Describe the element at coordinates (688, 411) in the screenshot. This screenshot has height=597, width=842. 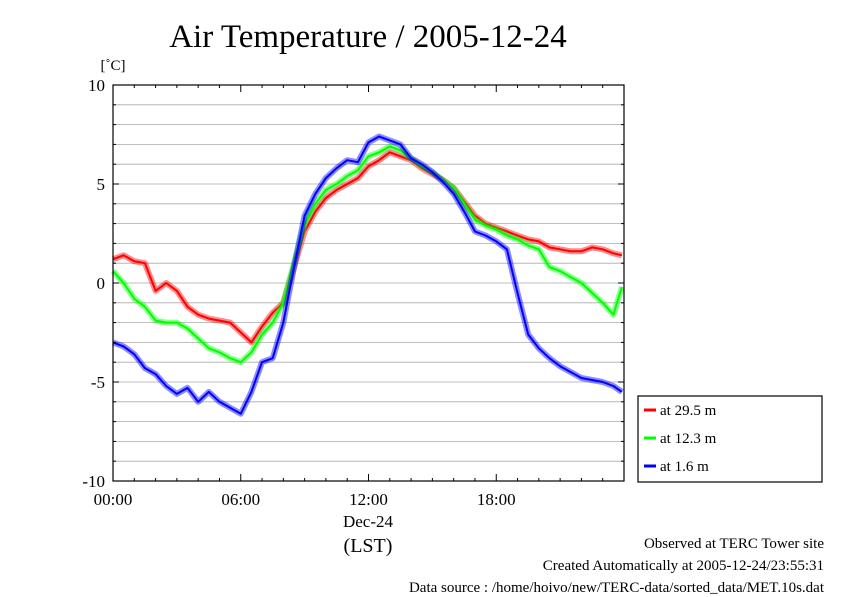
I see `legend-label: at 29.5 m` at that location.